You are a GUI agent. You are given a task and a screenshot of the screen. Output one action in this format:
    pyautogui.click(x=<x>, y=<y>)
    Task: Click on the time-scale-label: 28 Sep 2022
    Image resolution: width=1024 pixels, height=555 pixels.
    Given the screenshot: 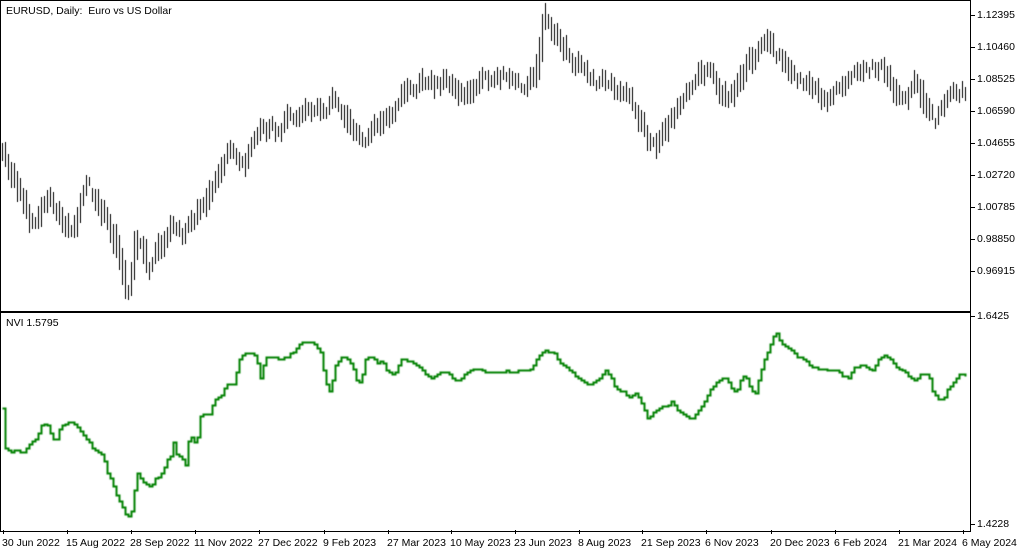 What is the action you would take?
    pyautogui.click(x=160, y=543)
    